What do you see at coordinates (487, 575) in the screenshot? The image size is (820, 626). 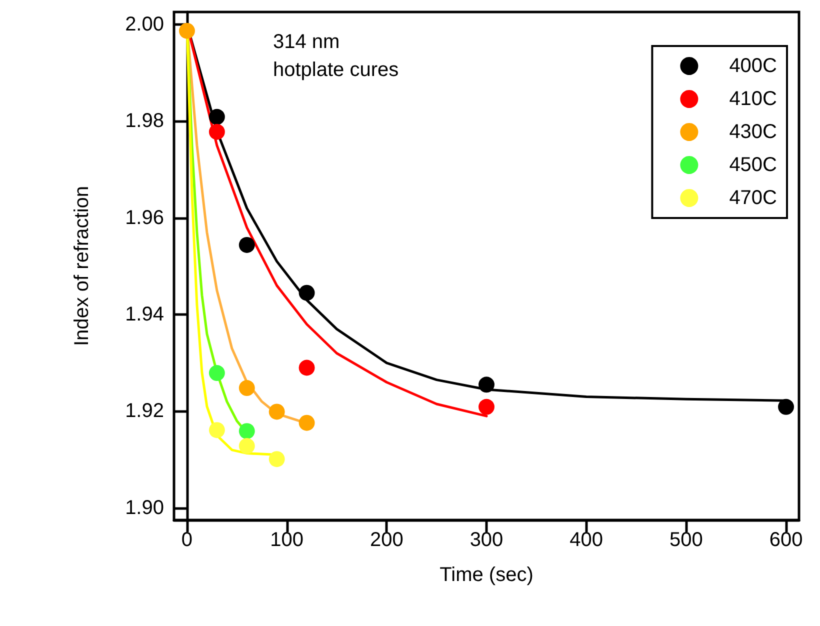 I see `x-axis-title: Time (sec)` at bounding box center [487, 575].